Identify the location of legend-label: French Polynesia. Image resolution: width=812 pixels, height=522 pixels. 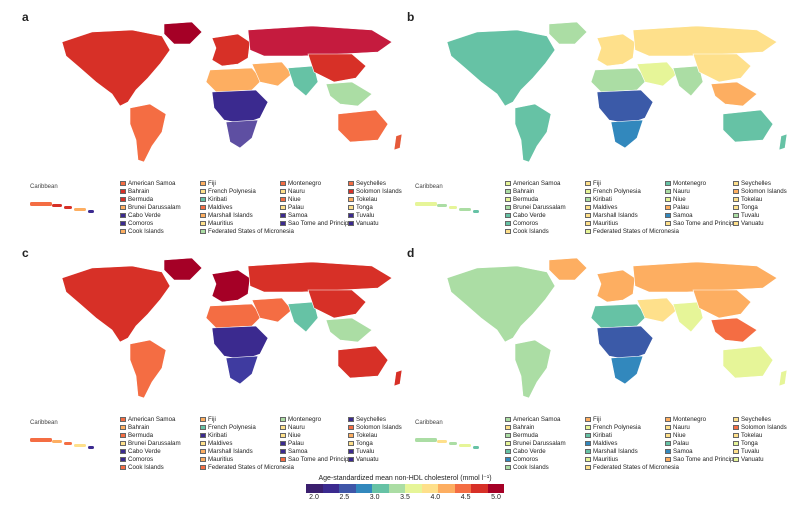
(232, 191).